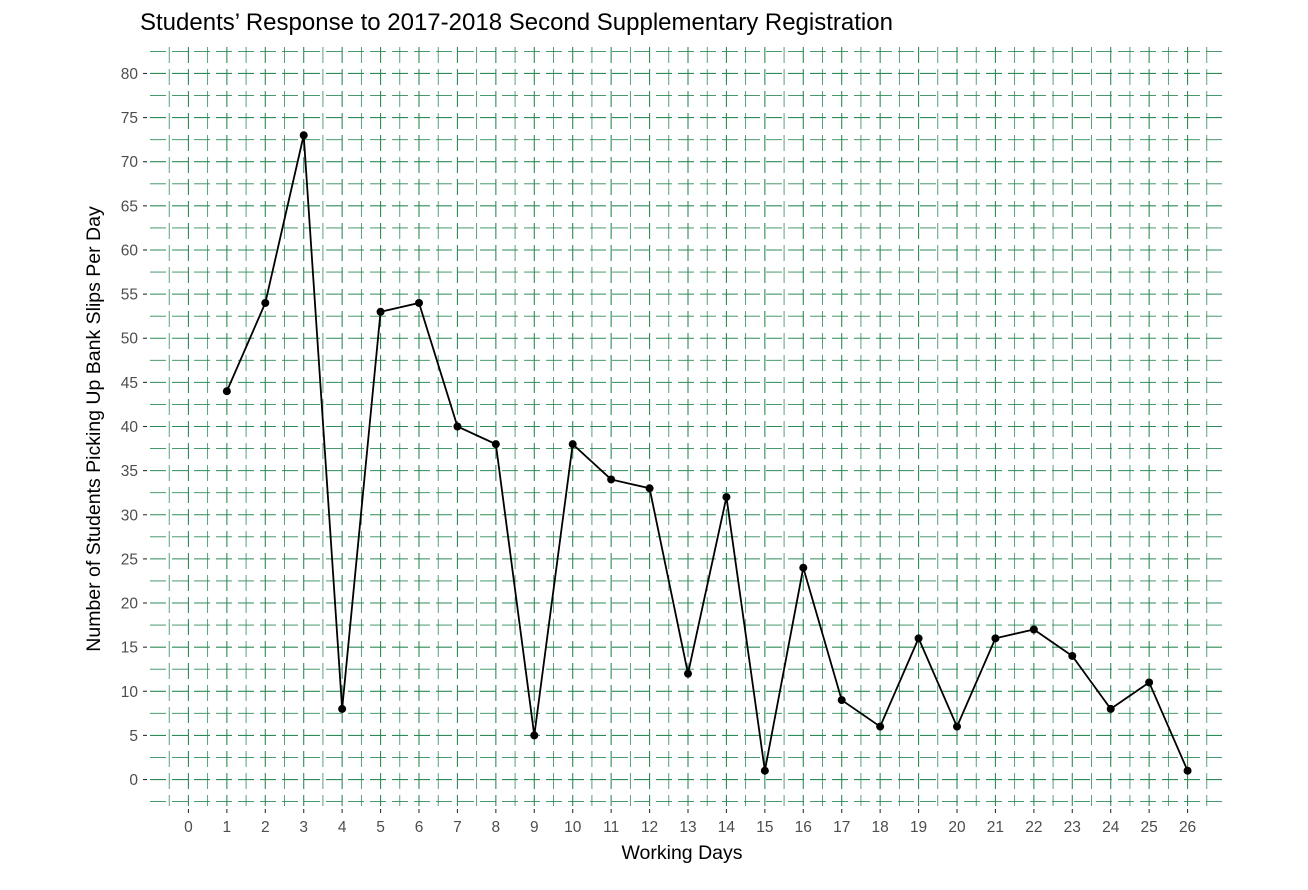 This screenshot has height=890, width=1308. What do you see at coordinates (129, 648) in the screenshot?
I see `y-tick-label-15: 15` at bounding box center [129, 648].